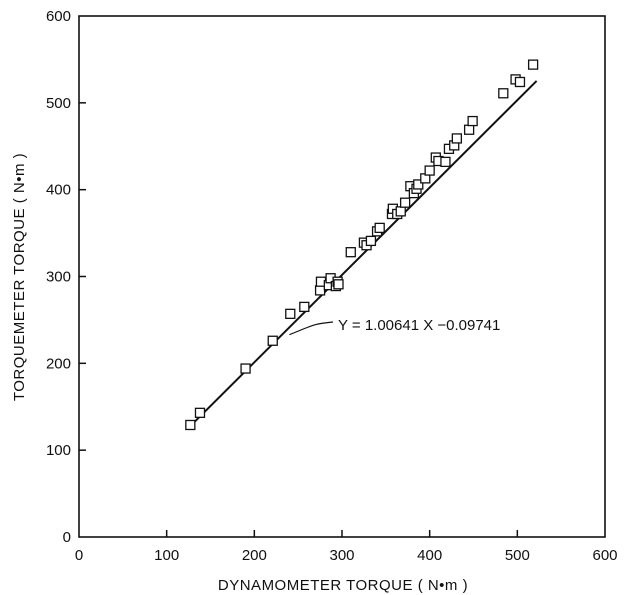  What do you see at coordinates (58, 103) in the screenshot?
I see `y-tick-label: 500` at bounding box center [58, 103].